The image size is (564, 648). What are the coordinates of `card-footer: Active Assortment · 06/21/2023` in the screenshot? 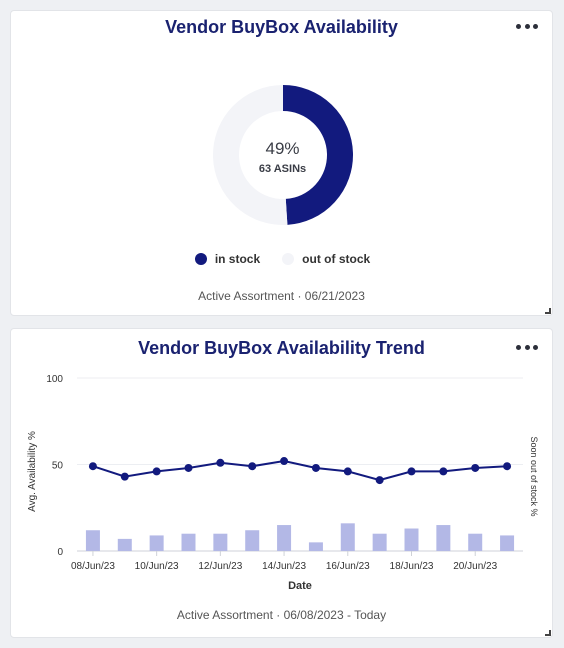 It's located at (281, 296).